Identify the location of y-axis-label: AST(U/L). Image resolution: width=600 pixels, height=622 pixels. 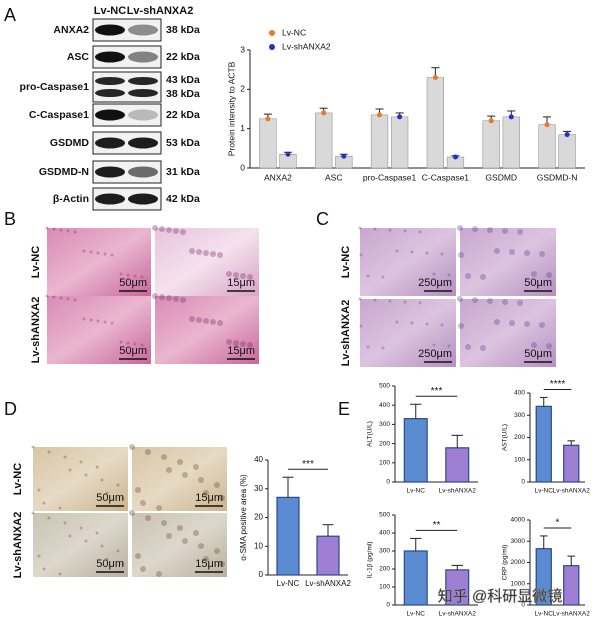
(505, 437).